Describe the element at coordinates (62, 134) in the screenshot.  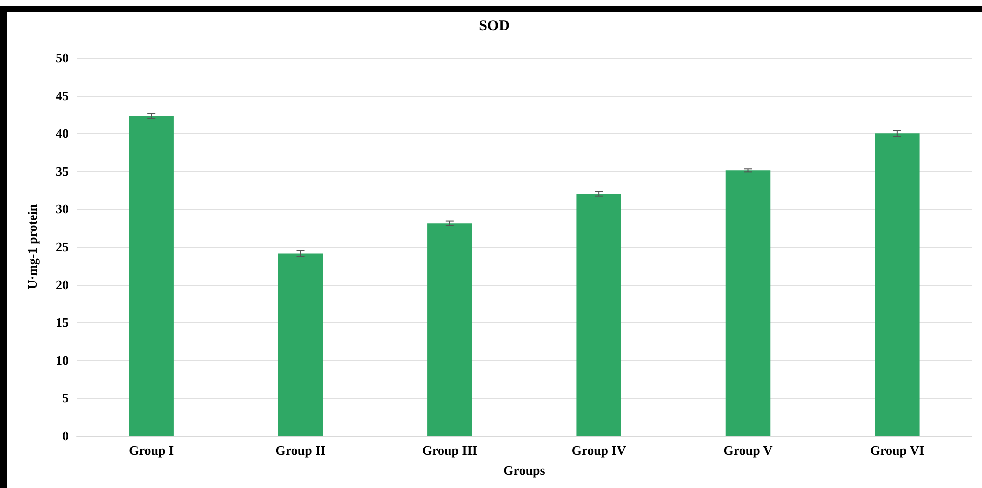
I see `y-tick-label: 40` at that location.